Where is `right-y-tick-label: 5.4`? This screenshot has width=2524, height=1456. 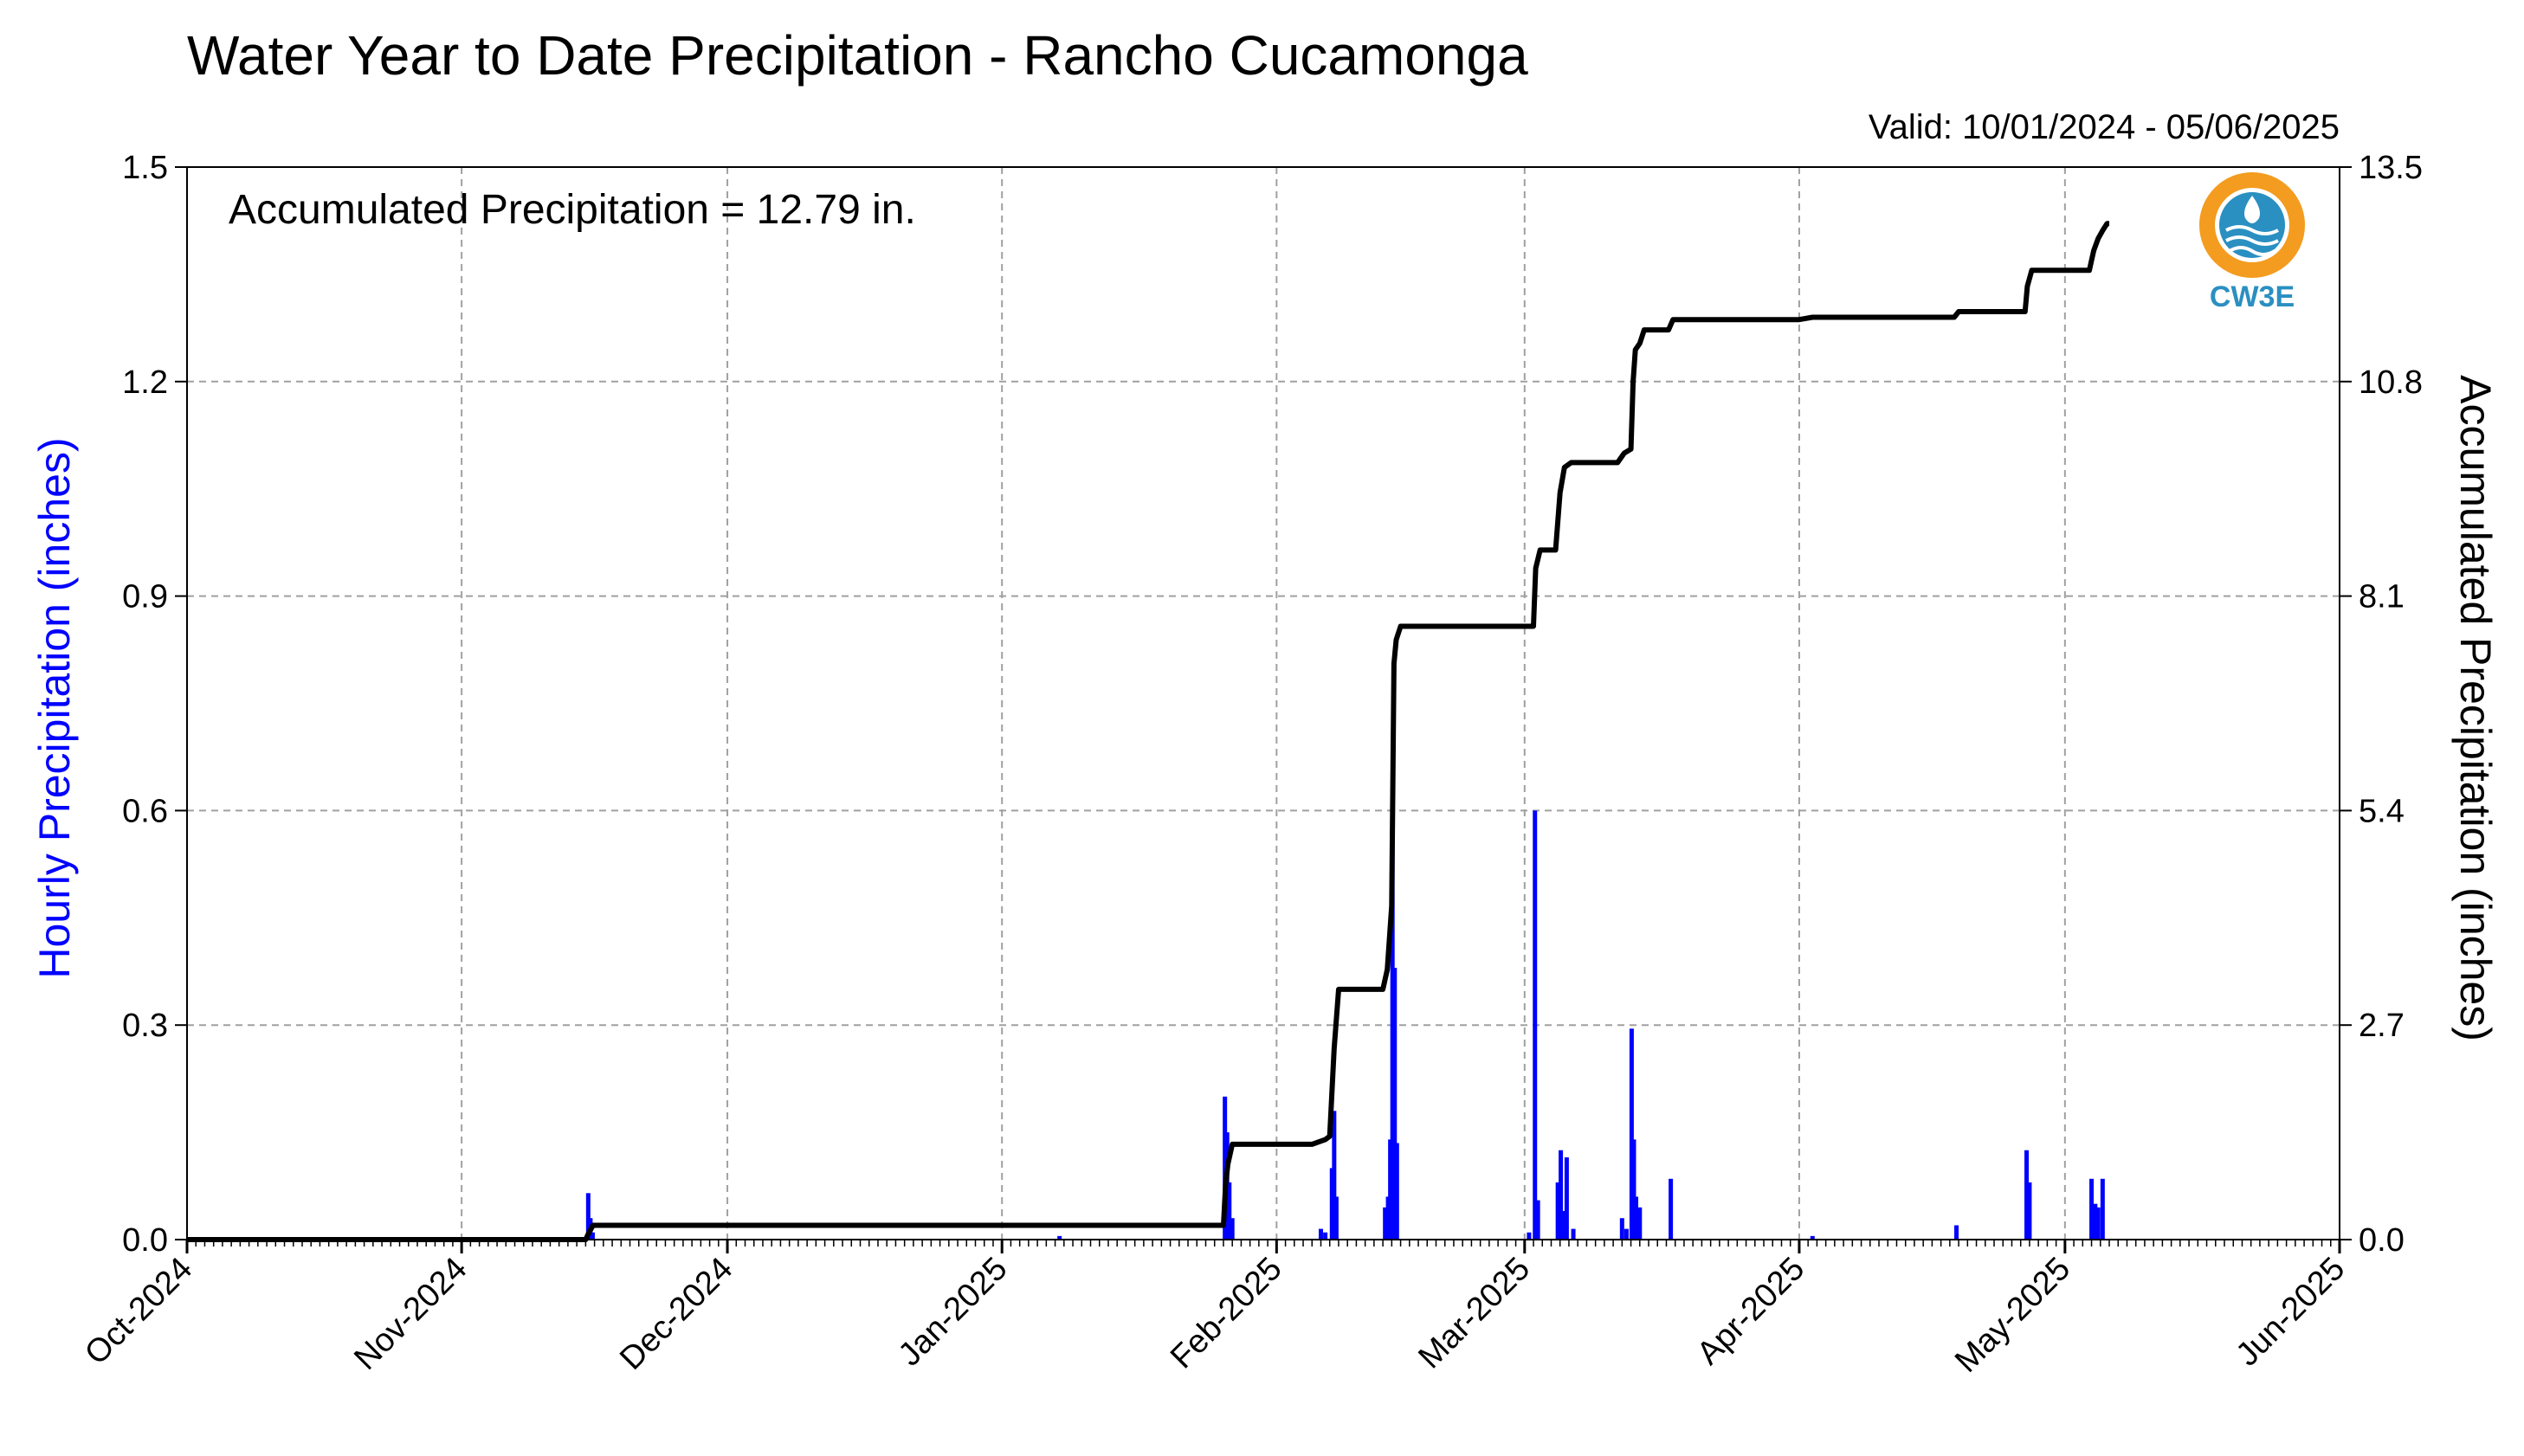
right-y-tick-label: 5.4 is located at coordinates (2382, 811).